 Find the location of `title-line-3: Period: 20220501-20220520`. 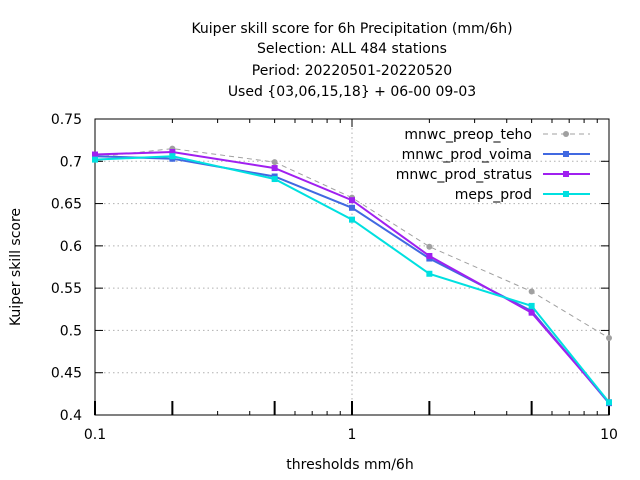

title-line-3: Period: 20220501-20220520 is located at coordinates (352, 71).